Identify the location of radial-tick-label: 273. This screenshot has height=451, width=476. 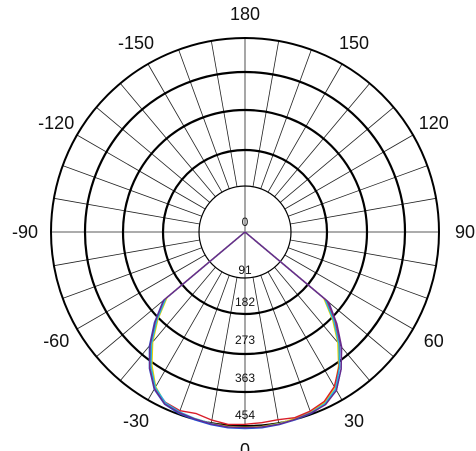
(245, 340).